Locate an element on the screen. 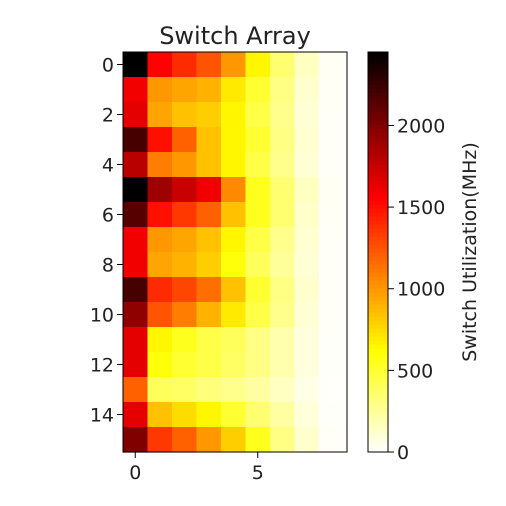 The height and width of the screenshot is (506, 506). colorbar-gradient is located at coordinates (378, 252).